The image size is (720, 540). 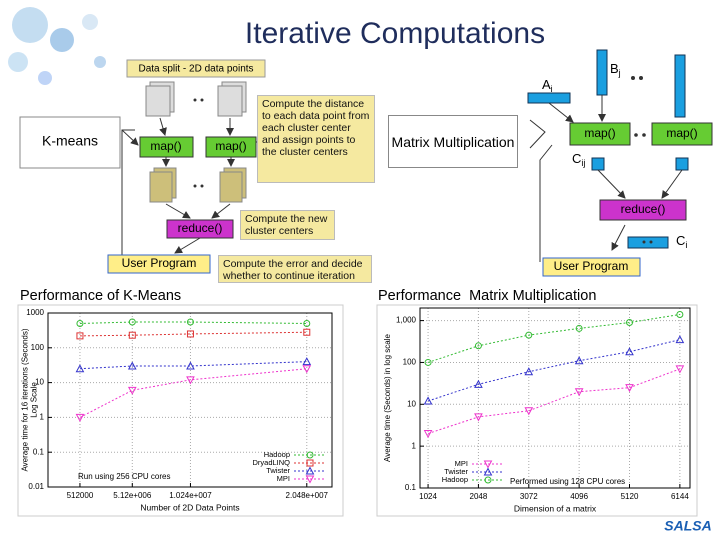 What do you see at coordinates (549, 98) in the screenshot?
I see `a-row` at bounding box center [549, 98].